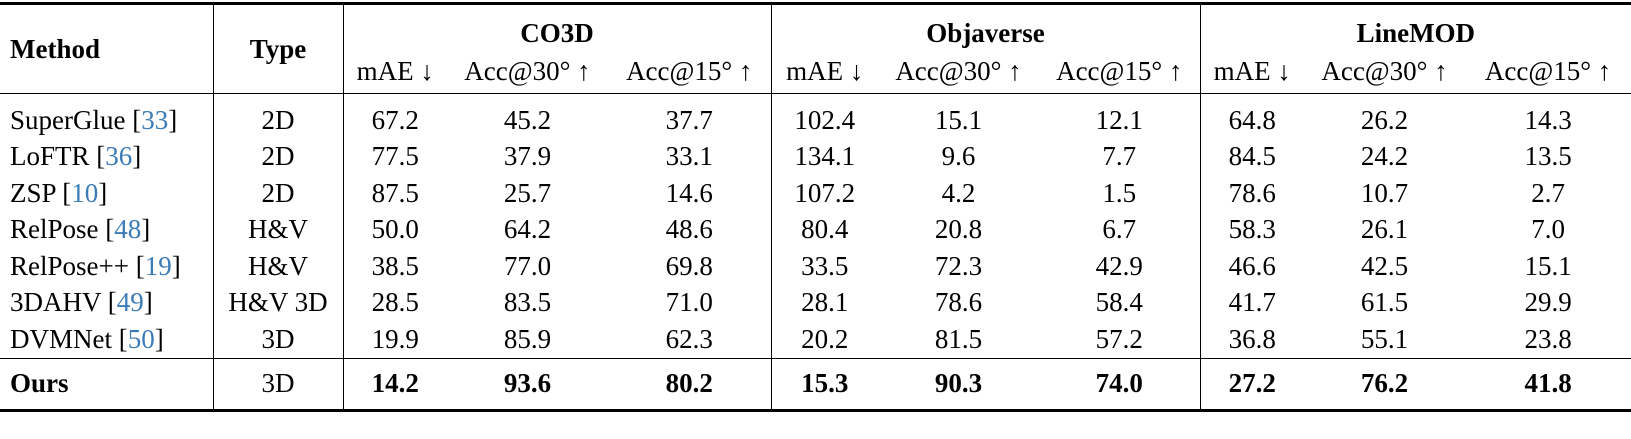 Image resolution: width=1631 pixels, height=439 pixels. What do you see at coordinates (158, 265) in the screenshot?
I see `citation: 19` at bounding box center [158, 265].